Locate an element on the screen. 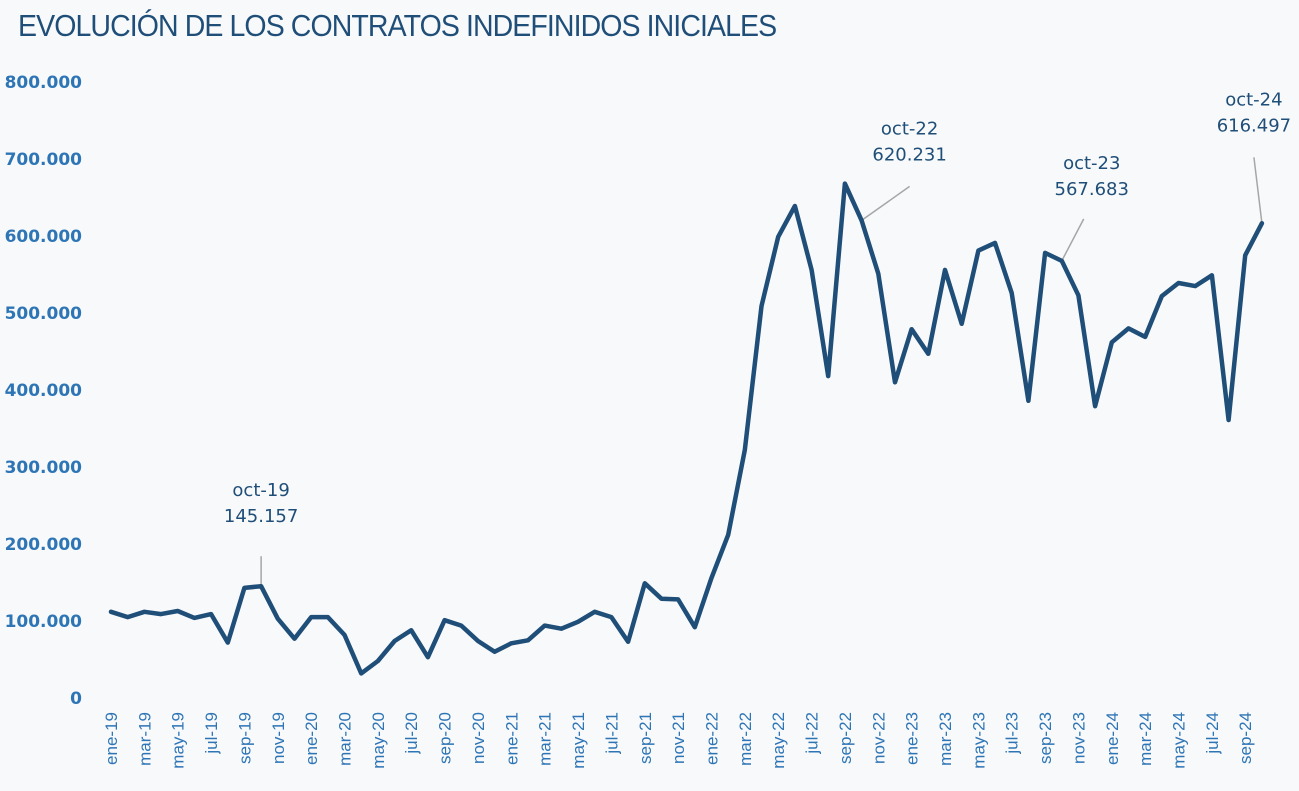  x-tick-label: may-24 is located at coordinates (1179, 740).